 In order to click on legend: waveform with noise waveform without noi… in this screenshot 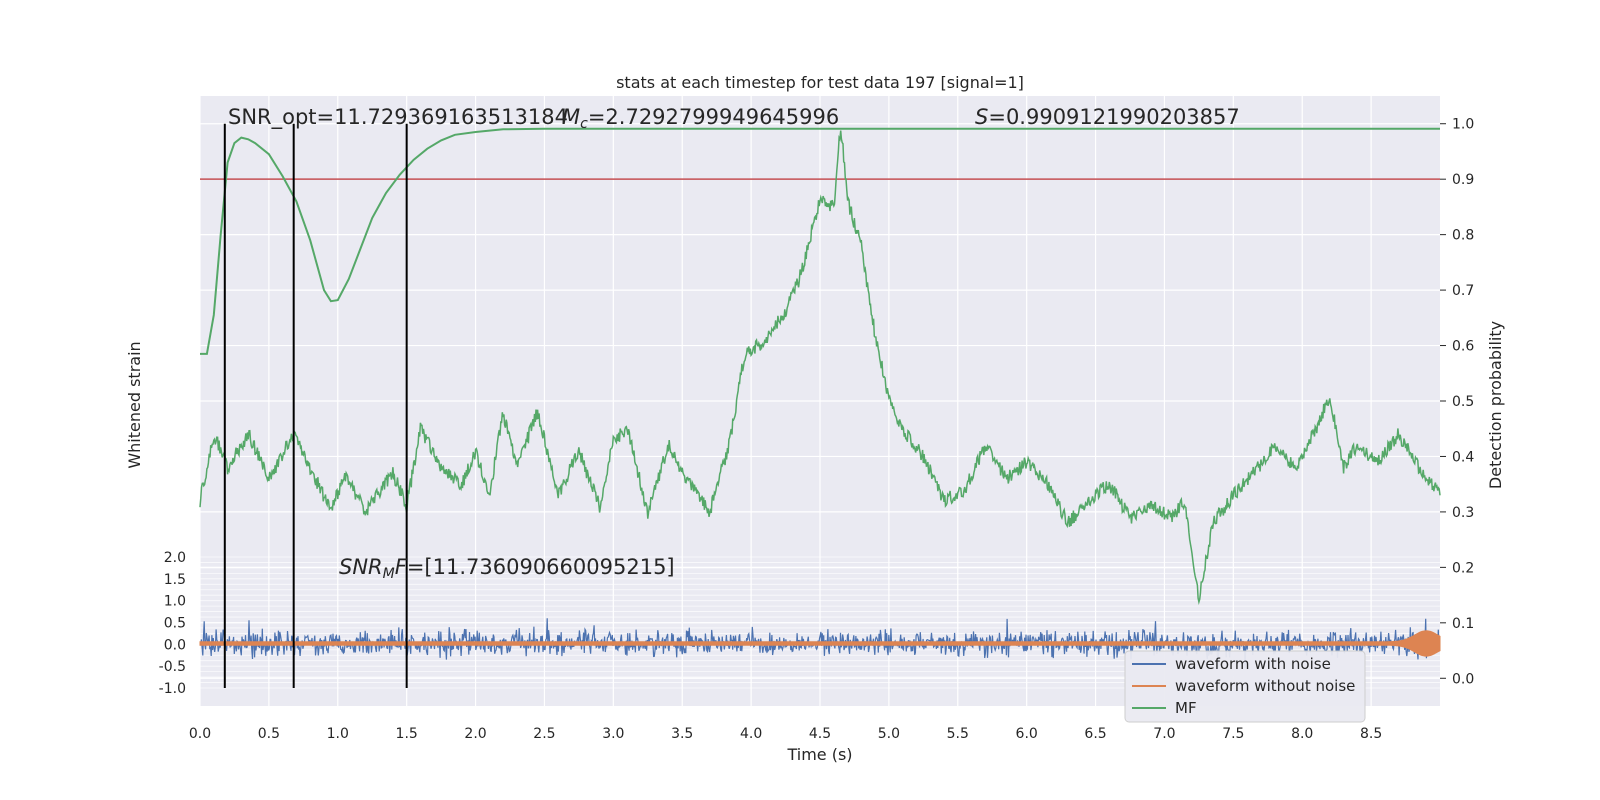, I will do `click(1245, 686)`.